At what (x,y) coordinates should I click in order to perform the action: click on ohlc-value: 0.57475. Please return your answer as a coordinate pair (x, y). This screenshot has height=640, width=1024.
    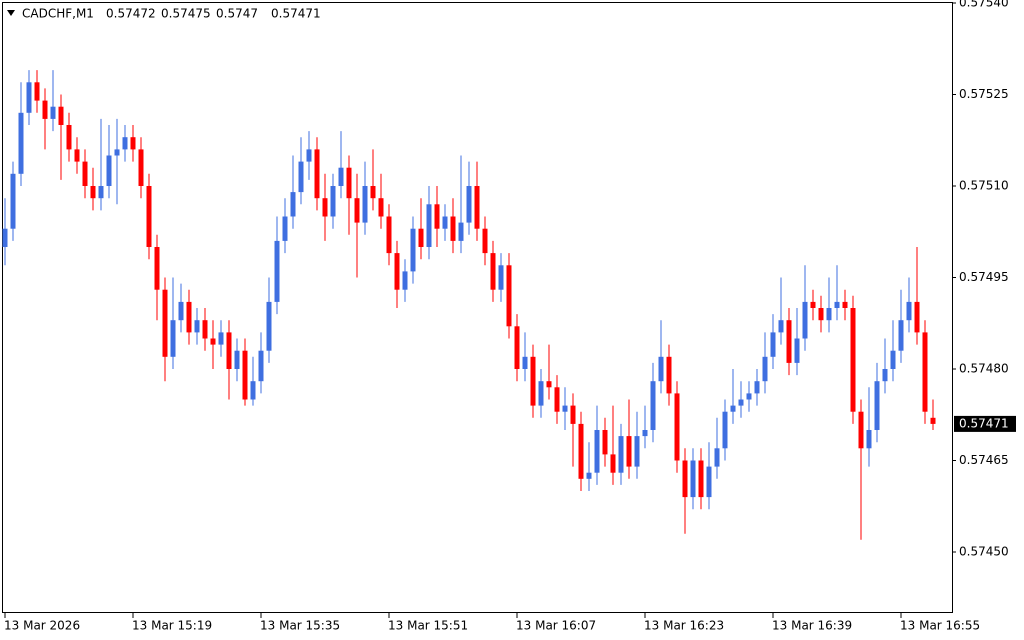
    Looking at the image, I should click on (186, 14).